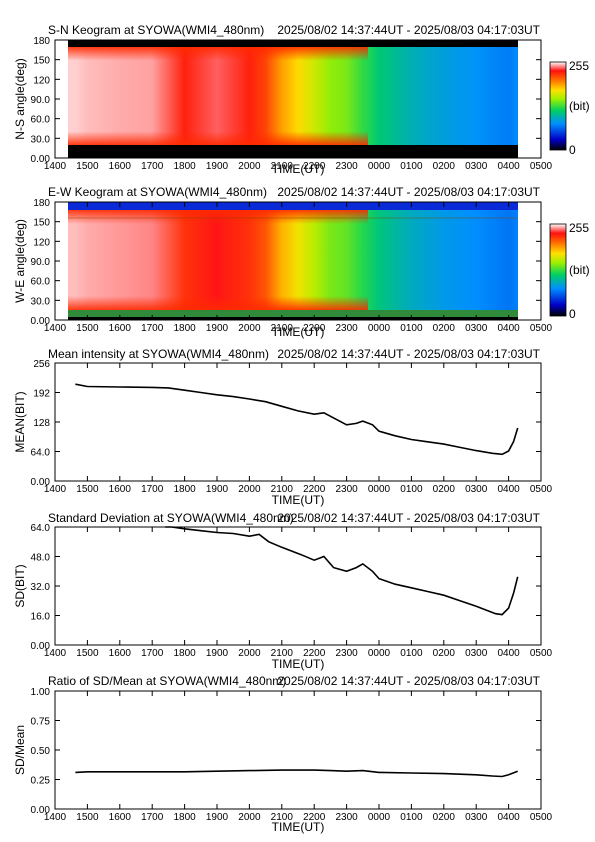 The height and width of the screenshot is (842, 595). I want to click on y-tick-label: 60.0, so click(41, 282).